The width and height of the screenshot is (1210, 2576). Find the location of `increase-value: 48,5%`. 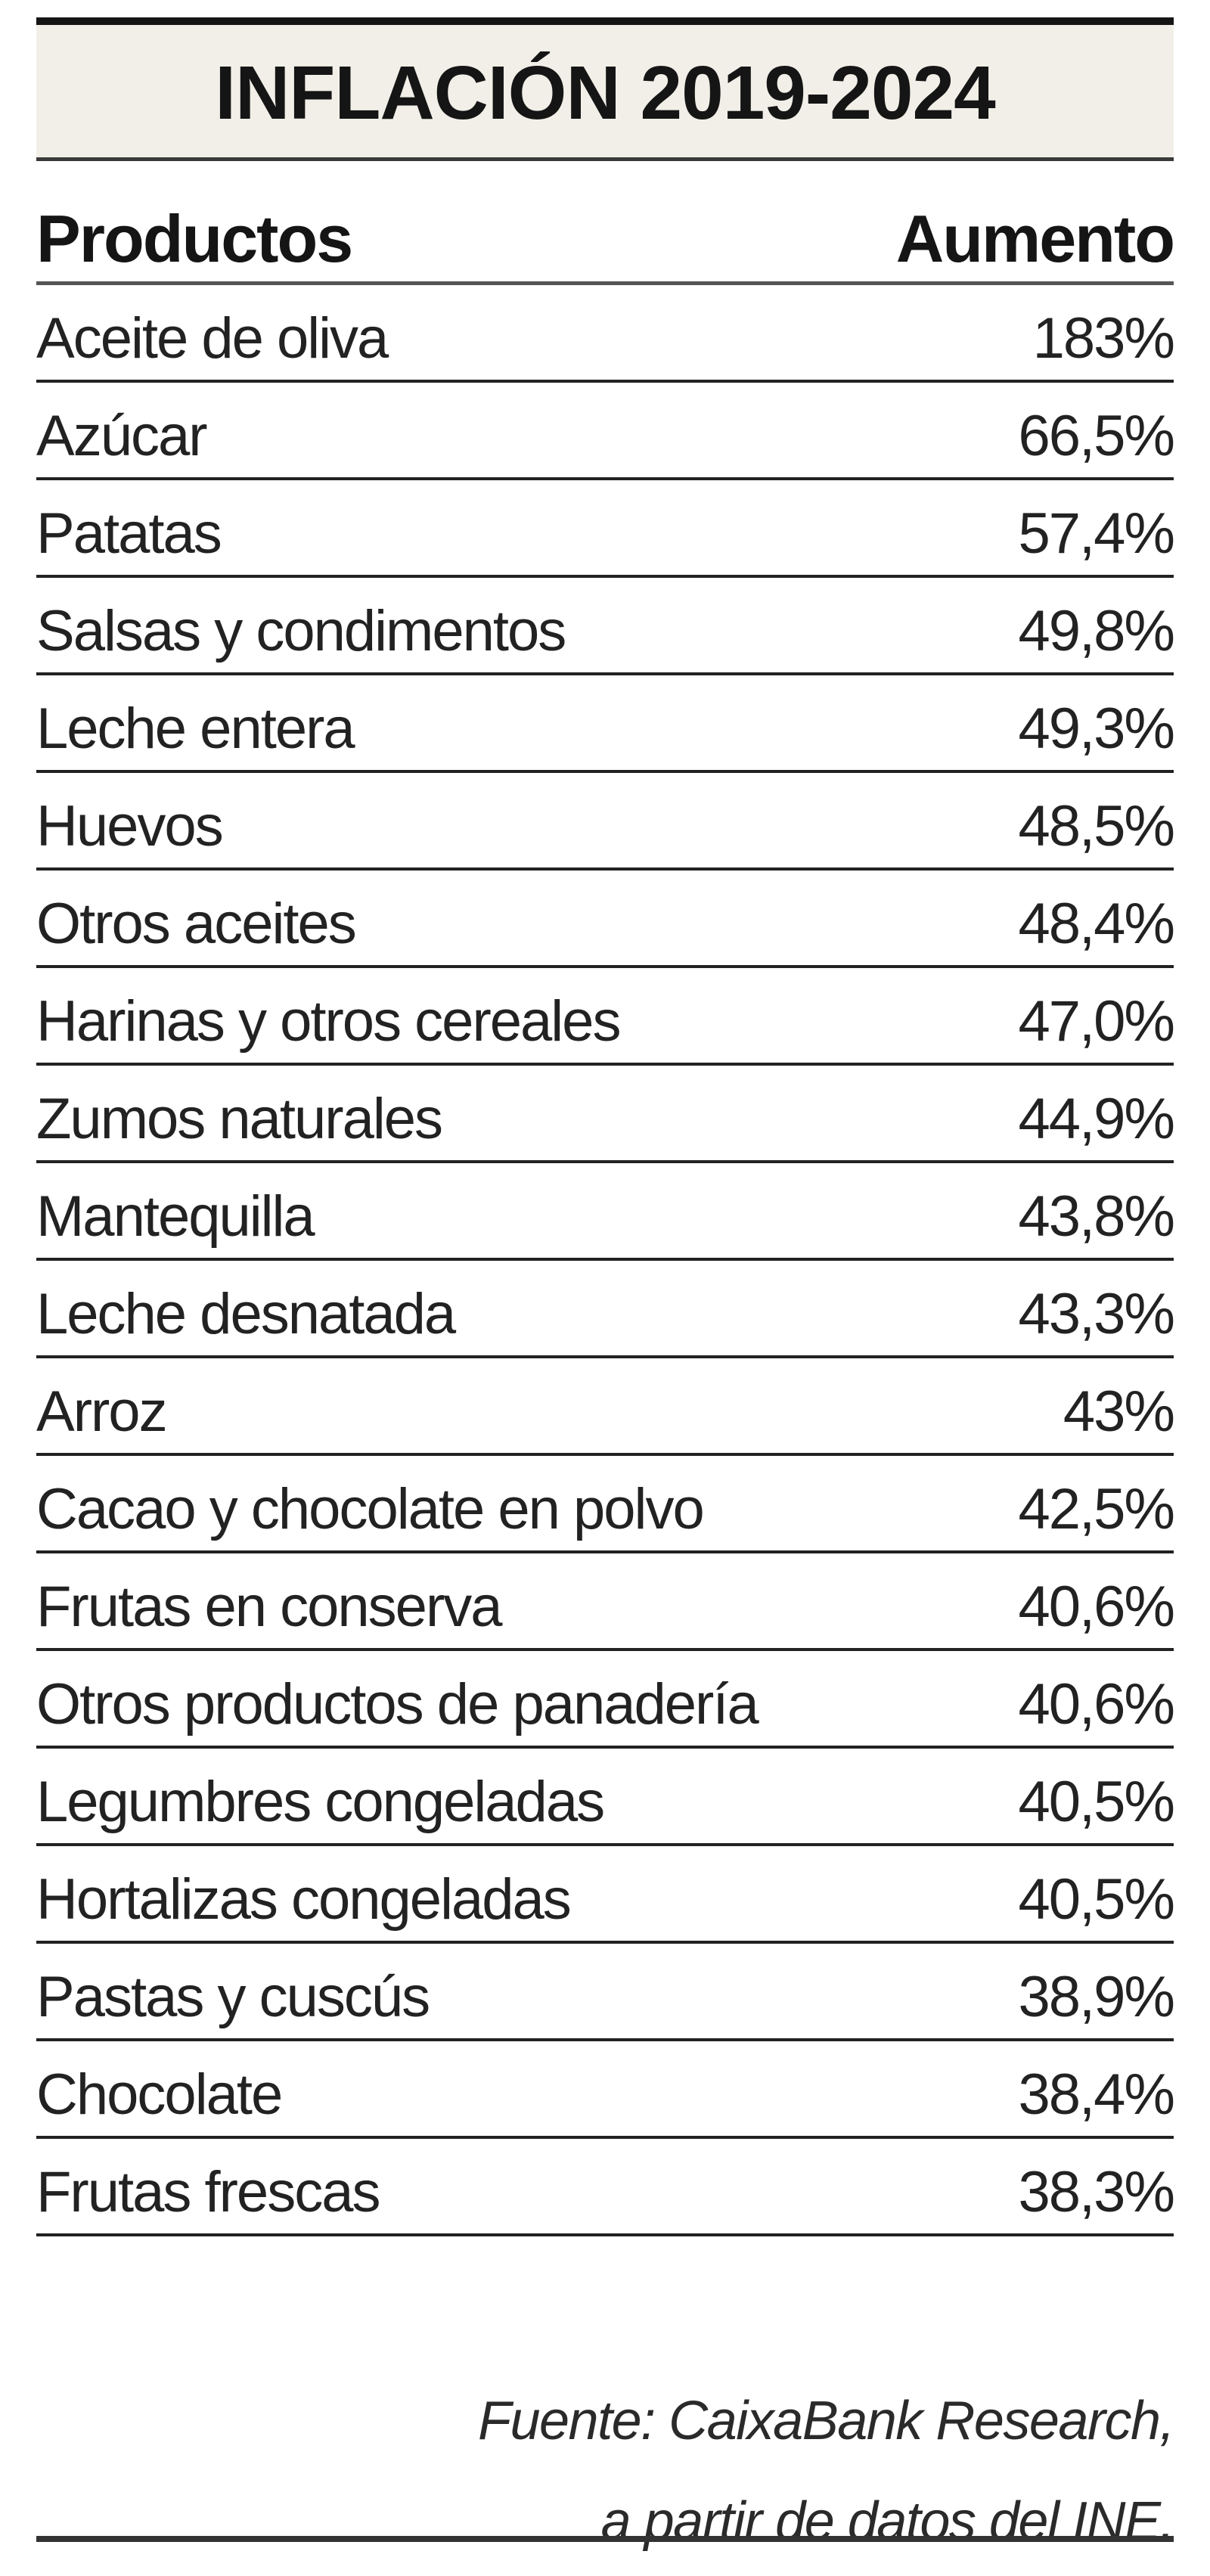

increase-value: 48,5% is located at coordinates (1096, 826).